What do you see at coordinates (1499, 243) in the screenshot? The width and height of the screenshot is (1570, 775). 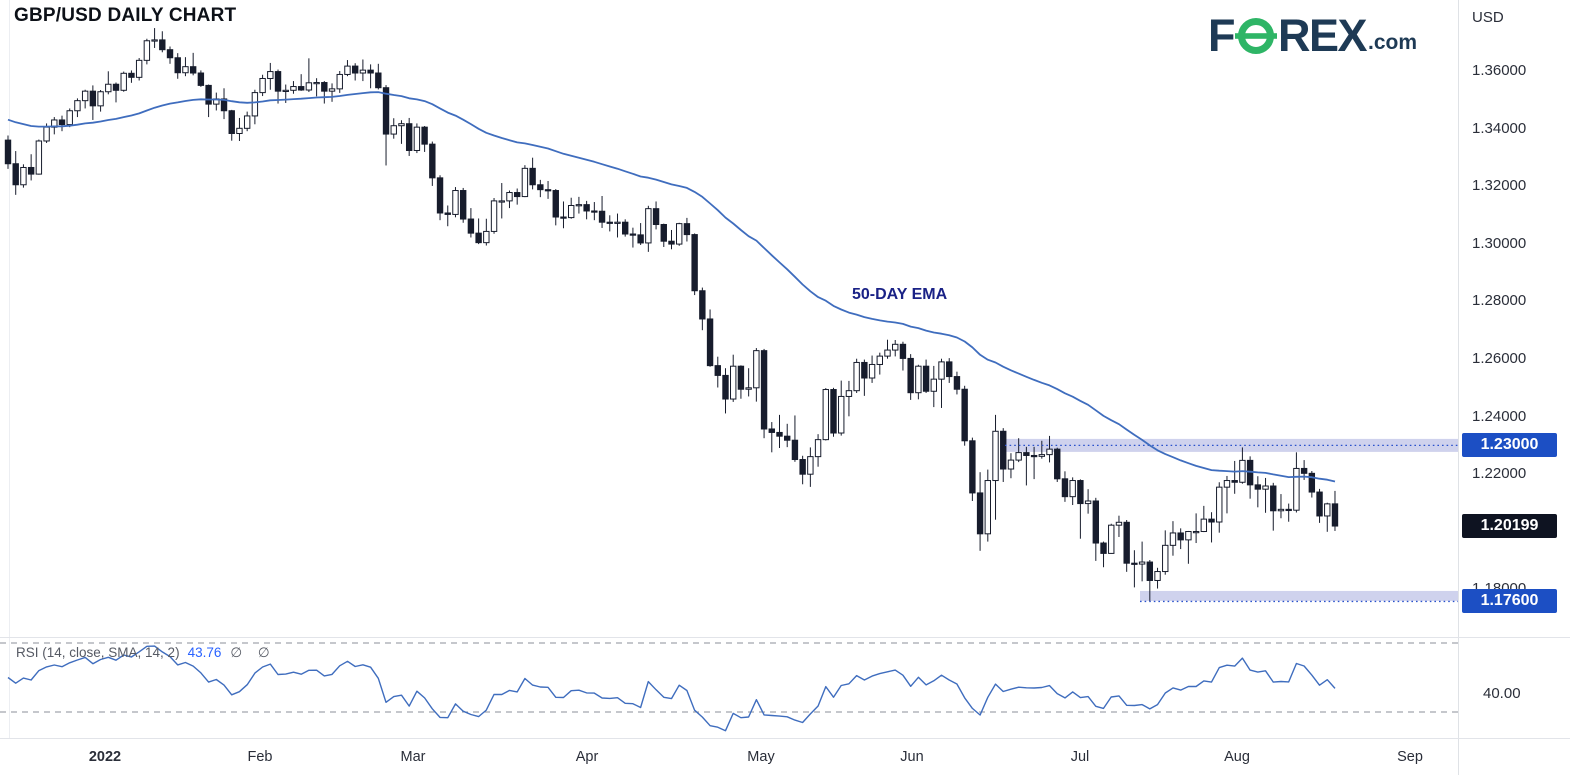 I see `price-tick-label: 1.30000` at bounding box center [1499, 243].